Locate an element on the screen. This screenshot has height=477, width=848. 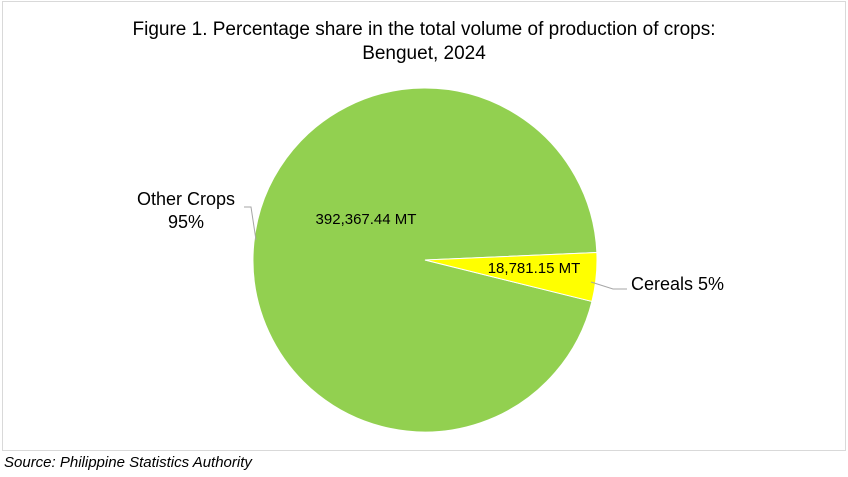
source-note: Source: Philippine Statistics Authority is located at coordinates (128, 462).